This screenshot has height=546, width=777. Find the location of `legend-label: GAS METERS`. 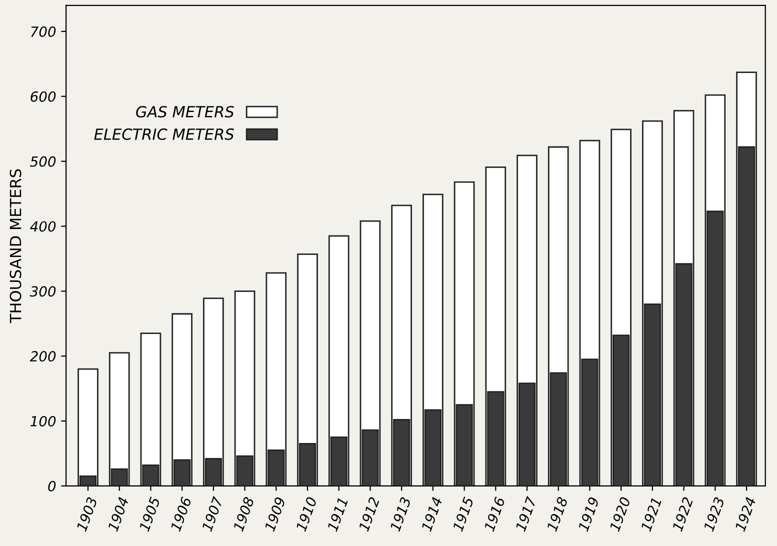

legend-label: GAS METERS is located at coordinates (185, 112).